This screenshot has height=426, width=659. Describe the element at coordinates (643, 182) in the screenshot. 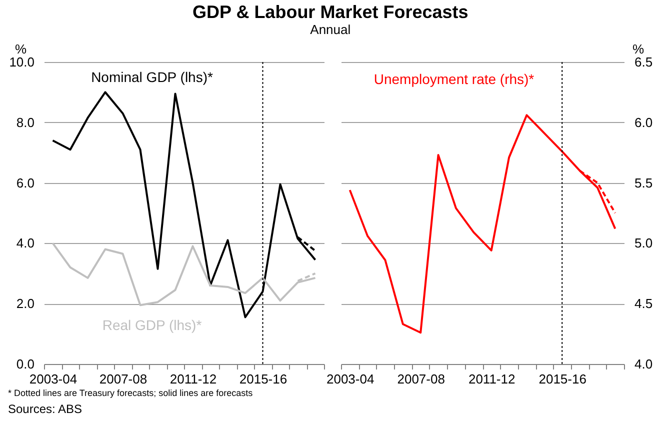

I see `y-tick-label: 5.5` at that location.